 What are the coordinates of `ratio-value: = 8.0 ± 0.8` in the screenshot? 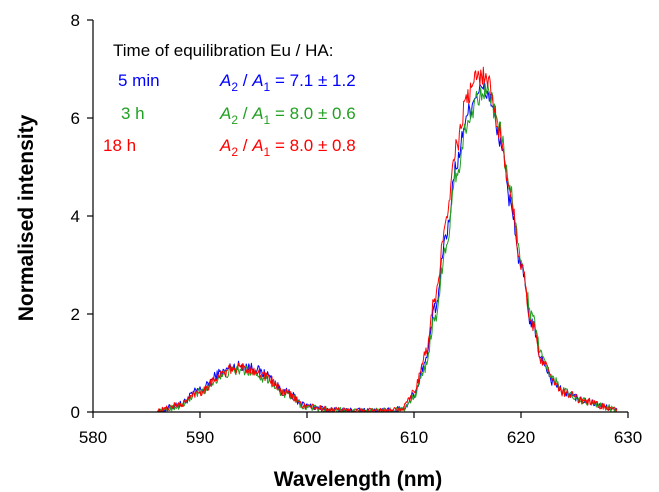 It's located at (312, 145).